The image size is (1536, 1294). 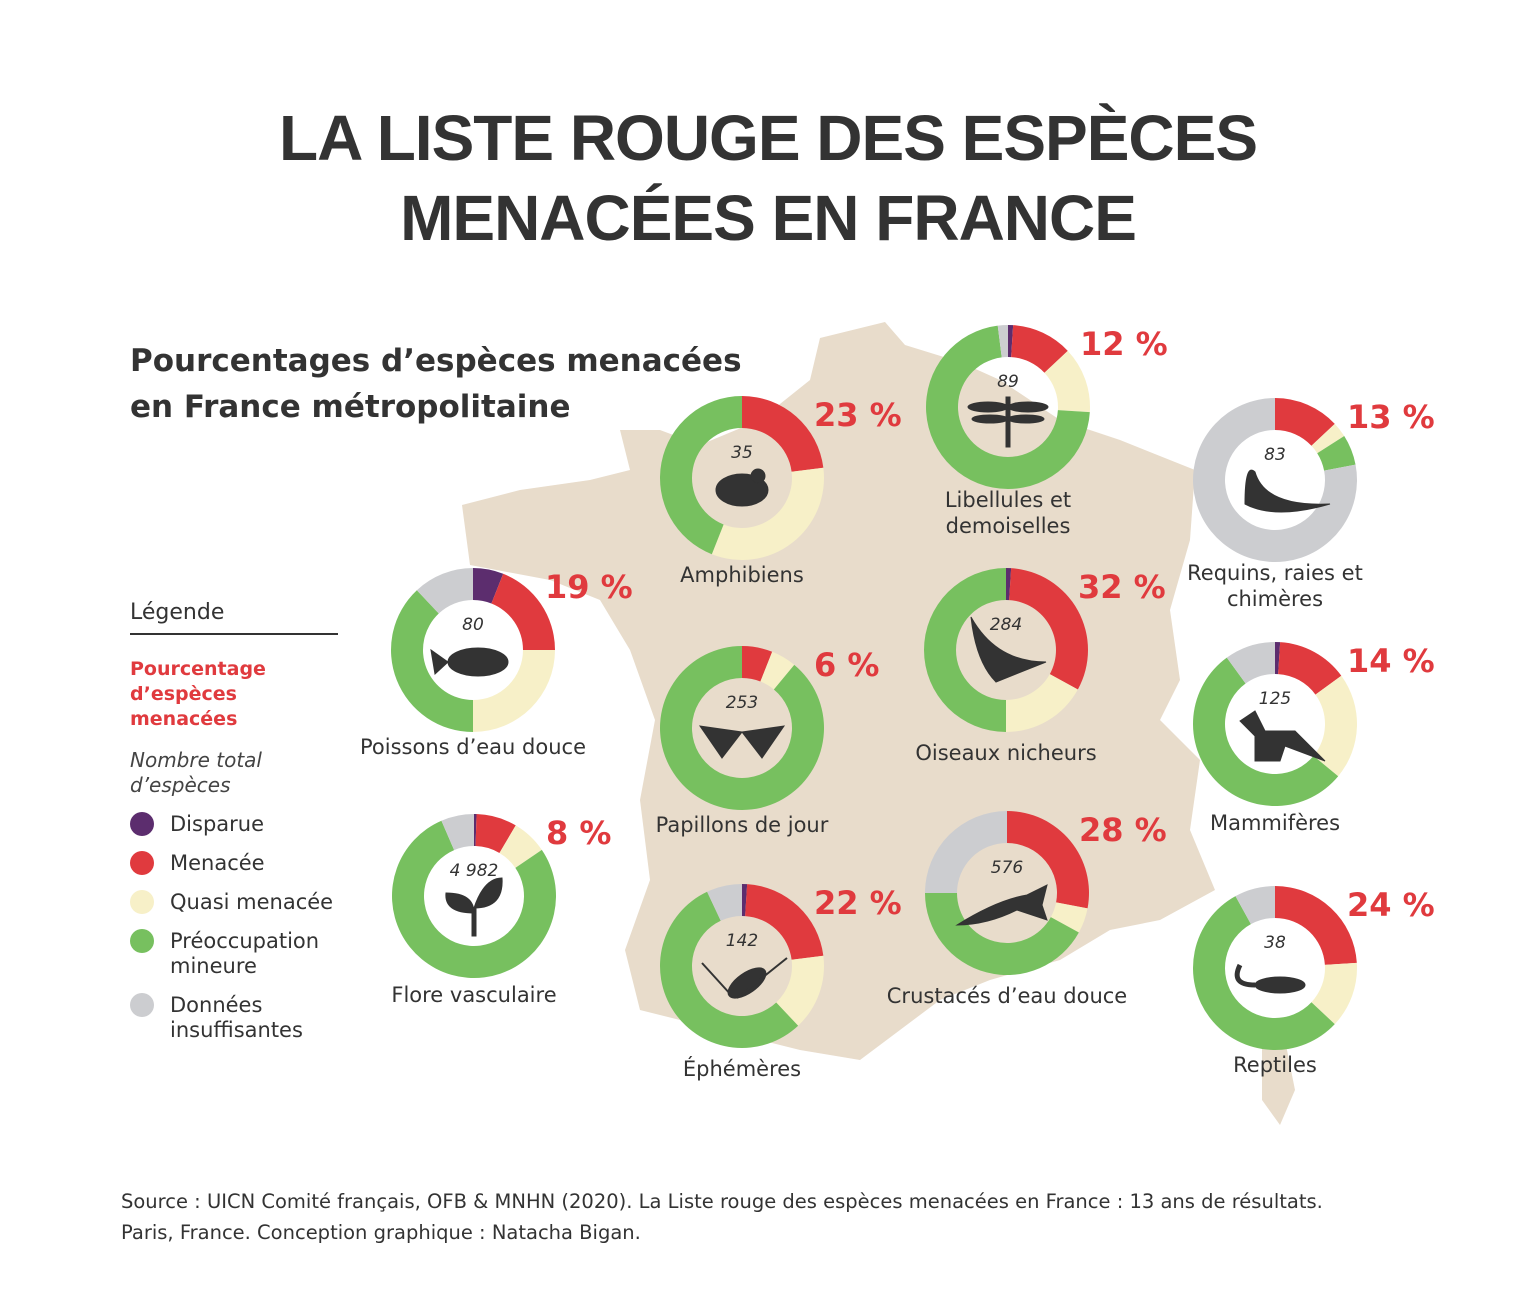 What do you see at coordinates (742, 703) in the screenshot?
I see `species-total: 253` at bounding box center [742, 703].